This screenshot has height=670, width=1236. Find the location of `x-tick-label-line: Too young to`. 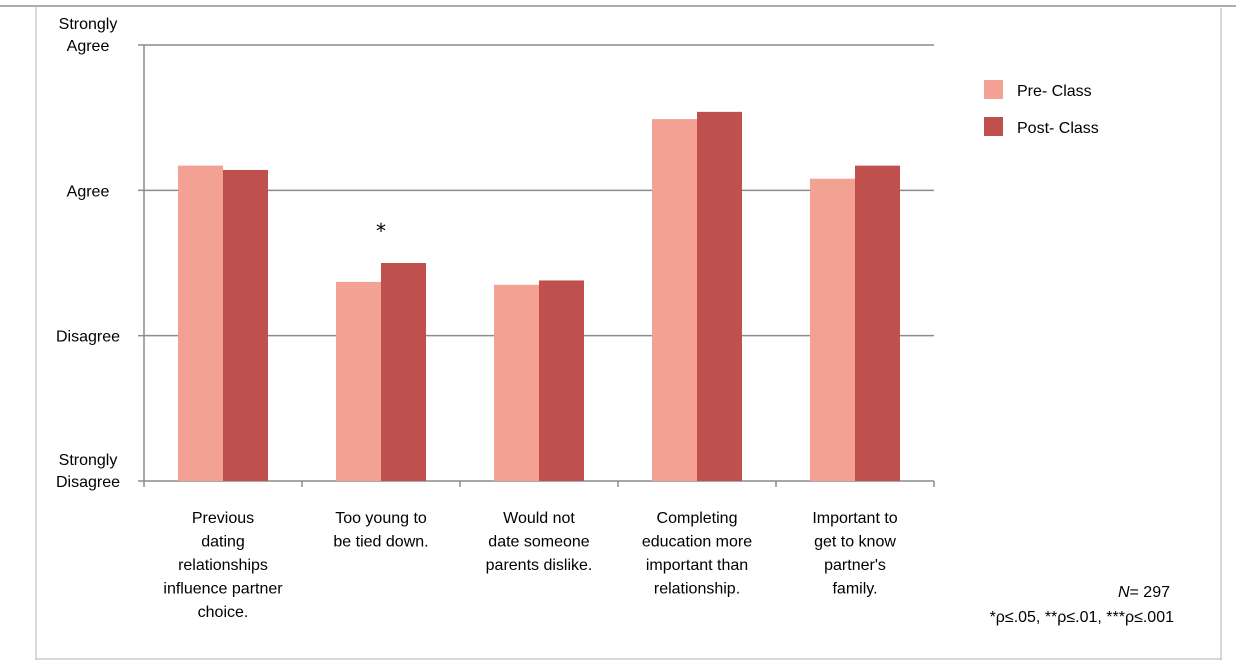

x-tick-label-line: Too young to is located at coordinates (381, 518).